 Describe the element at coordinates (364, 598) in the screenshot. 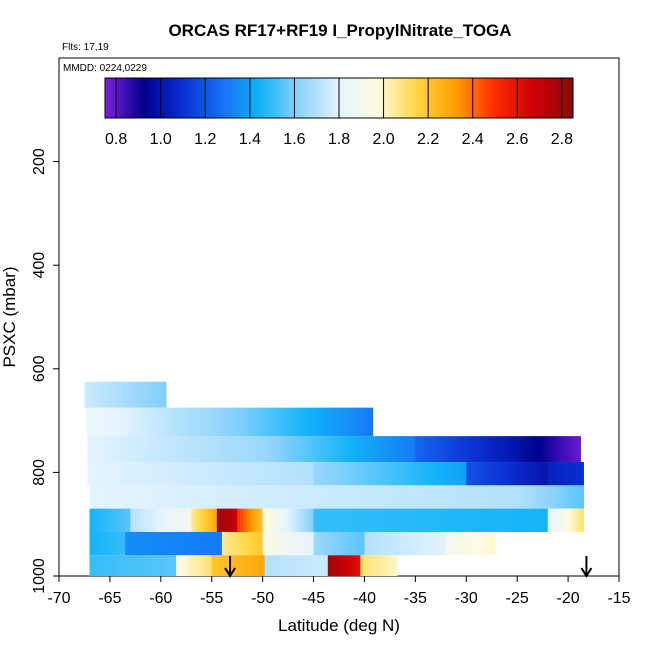

I see `x-tick-label: -40` at that location.